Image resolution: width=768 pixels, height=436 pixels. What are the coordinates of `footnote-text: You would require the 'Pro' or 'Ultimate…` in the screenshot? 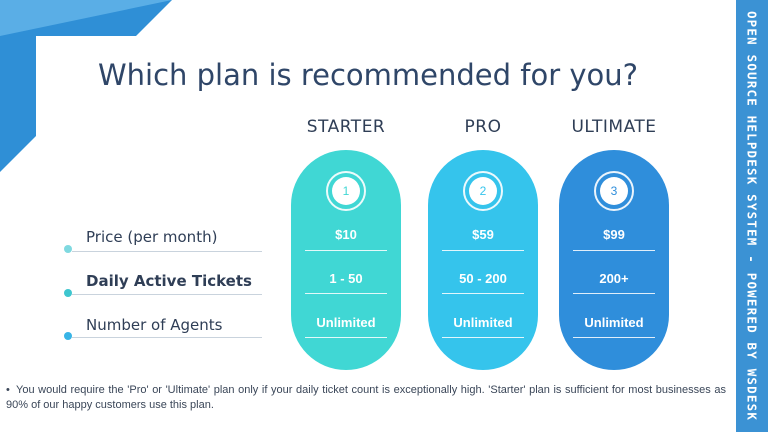 It's located at (366, 397).